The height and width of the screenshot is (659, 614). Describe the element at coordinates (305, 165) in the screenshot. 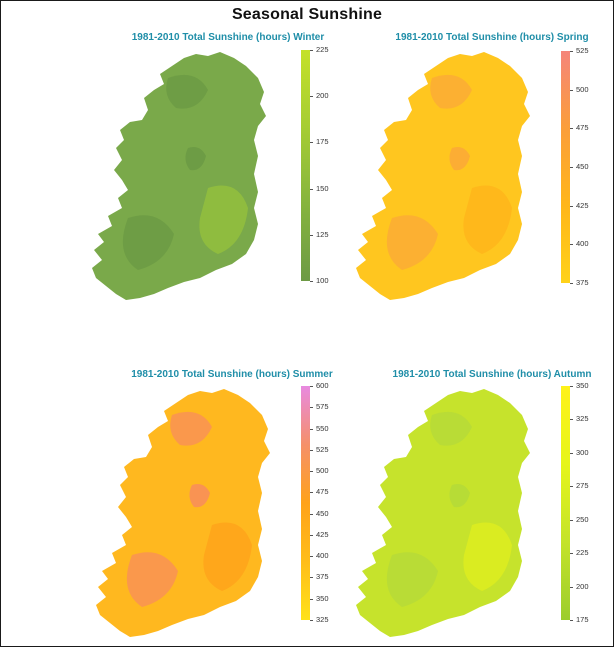

I see `legend-bar-winter` at that location.